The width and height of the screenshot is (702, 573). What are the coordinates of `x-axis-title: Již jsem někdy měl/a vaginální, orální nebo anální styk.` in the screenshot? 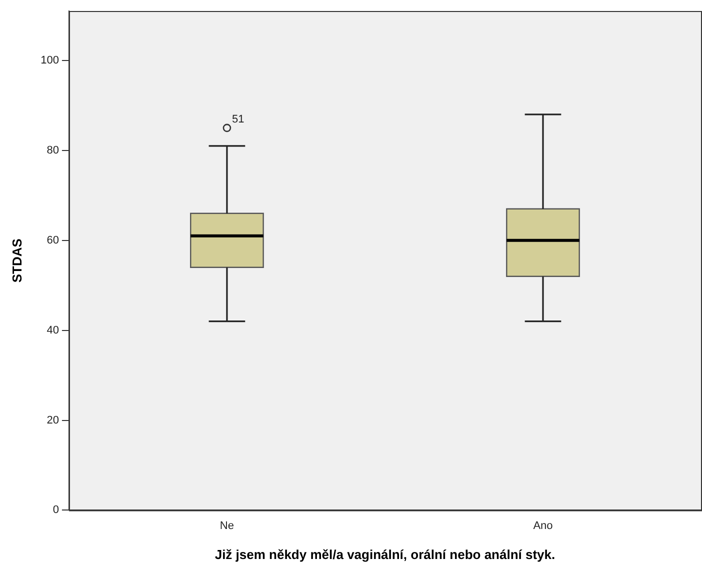 It's located at (385, 554).